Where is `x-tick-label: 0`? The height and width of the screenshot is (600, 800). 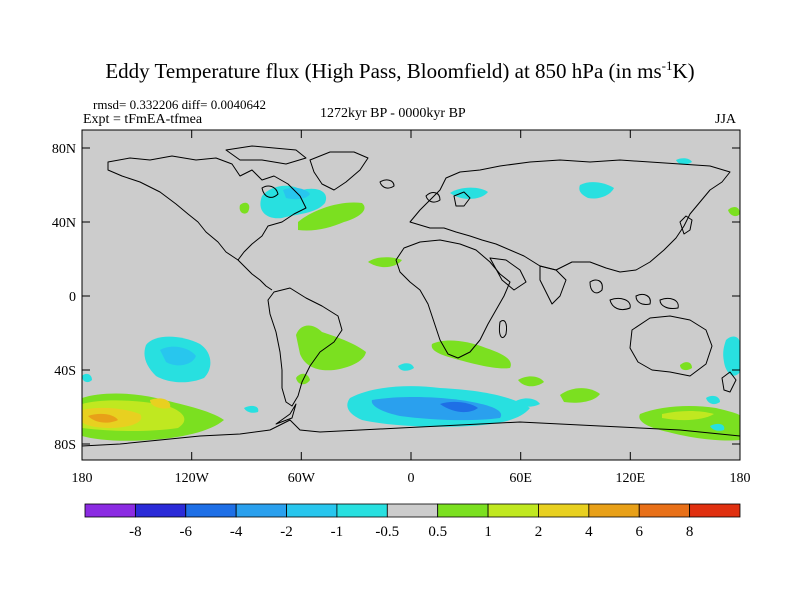
x-tick-label: 0 is located at coordinates (411, 478).